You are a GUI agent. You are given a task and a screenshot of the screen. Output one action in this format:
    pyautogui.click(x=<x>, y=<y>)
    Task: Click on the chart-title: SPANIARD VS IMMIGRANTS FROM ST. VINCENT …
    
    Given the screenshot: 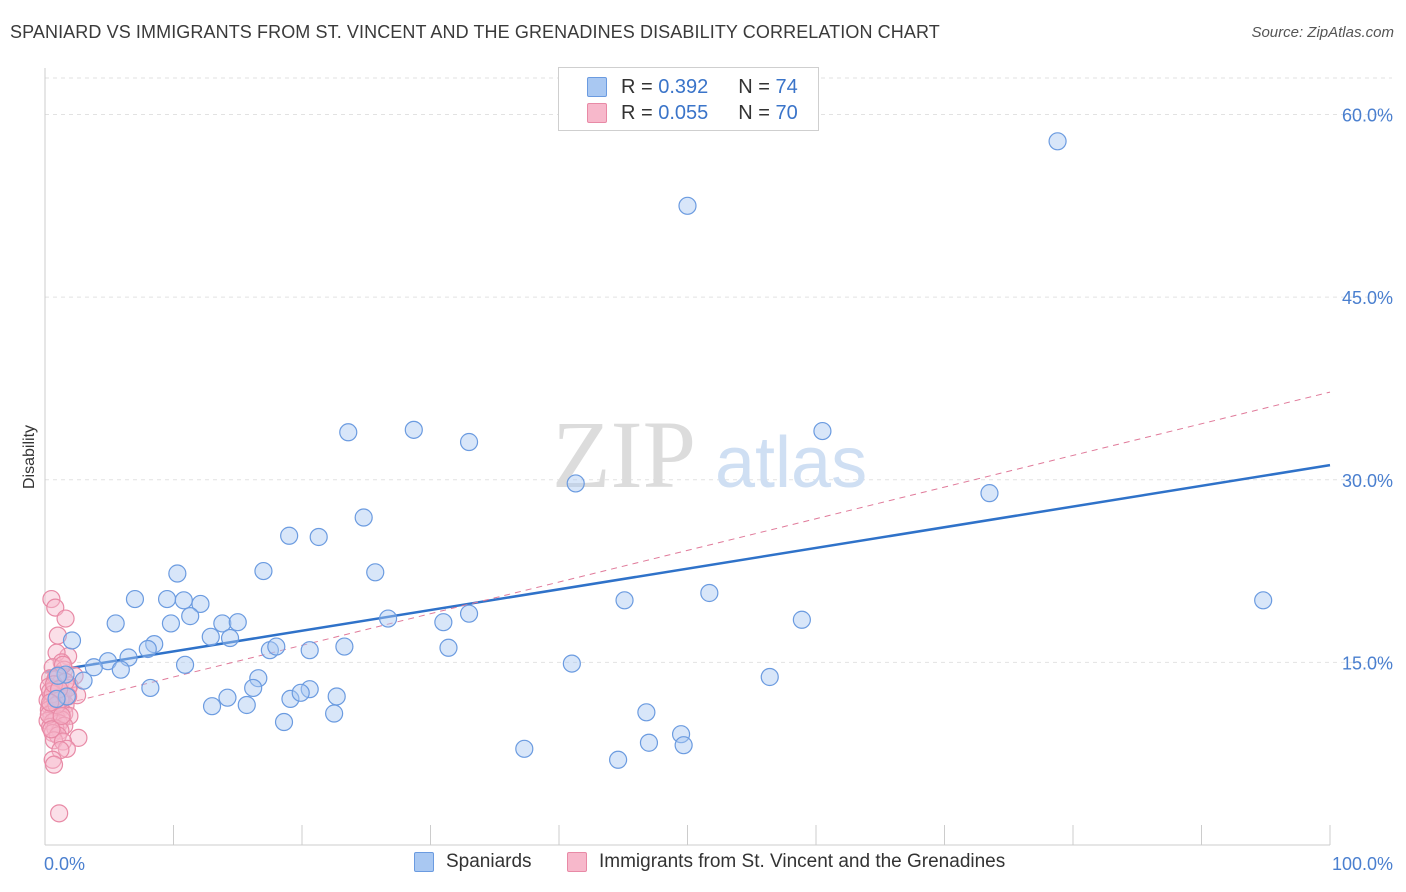 What is the action you would take?
    pyautogui.click(x=475, y=32)
    